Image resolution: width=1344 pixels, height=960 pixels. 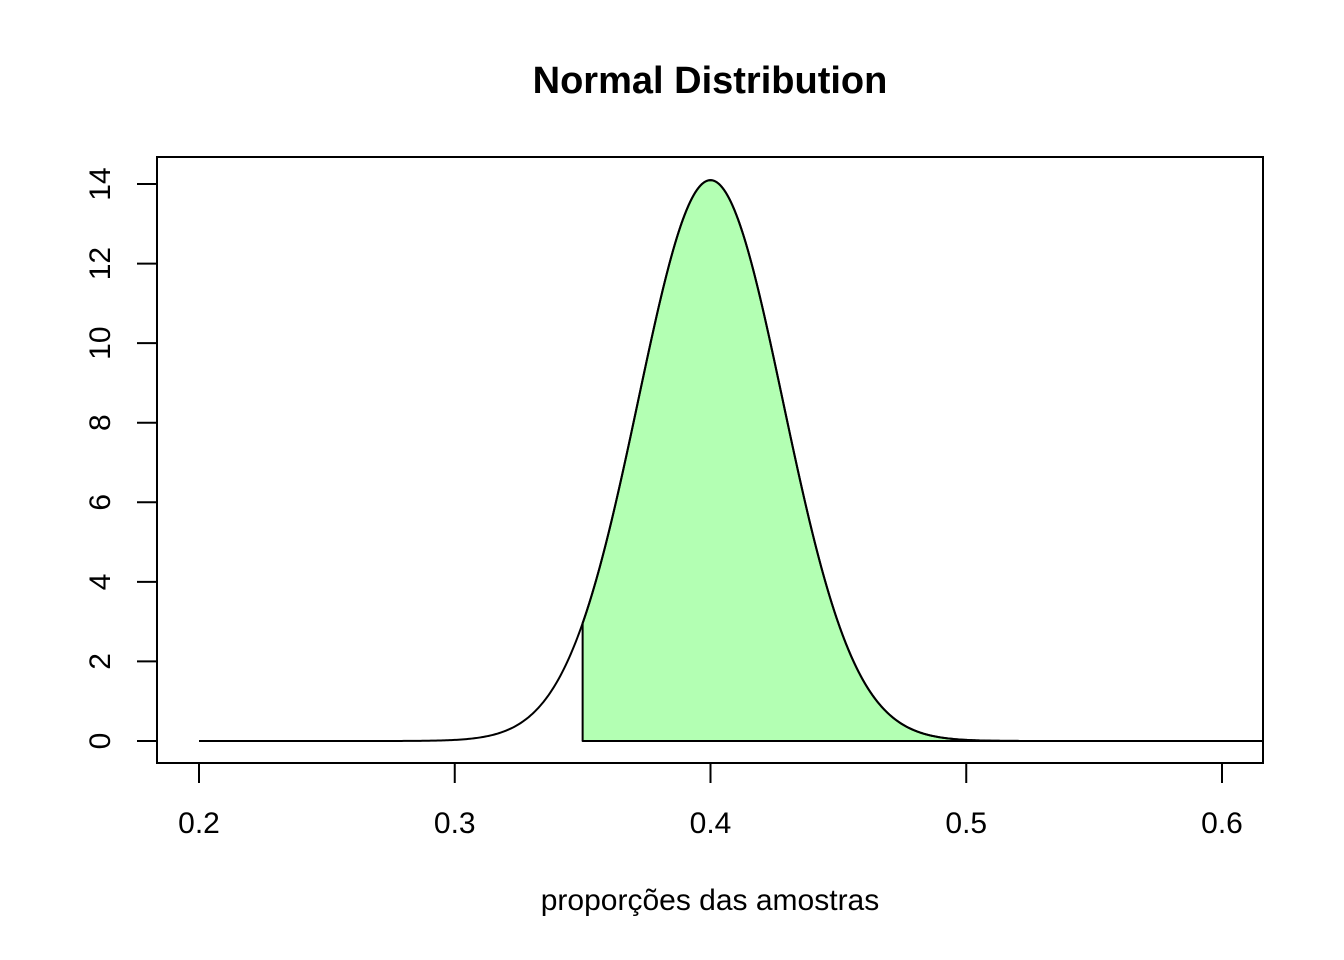 I want to click on y-tick-label: 14, so click(x=100, y=183).